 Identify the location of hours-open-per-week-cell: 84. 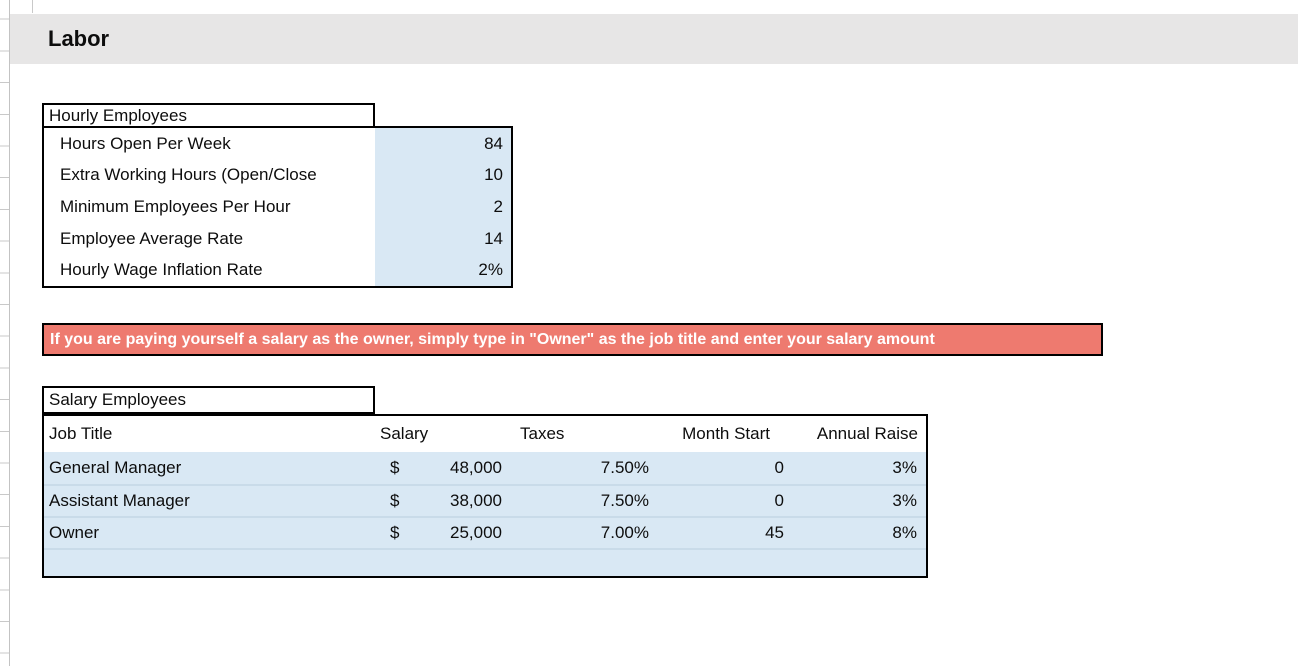
(493, 143).